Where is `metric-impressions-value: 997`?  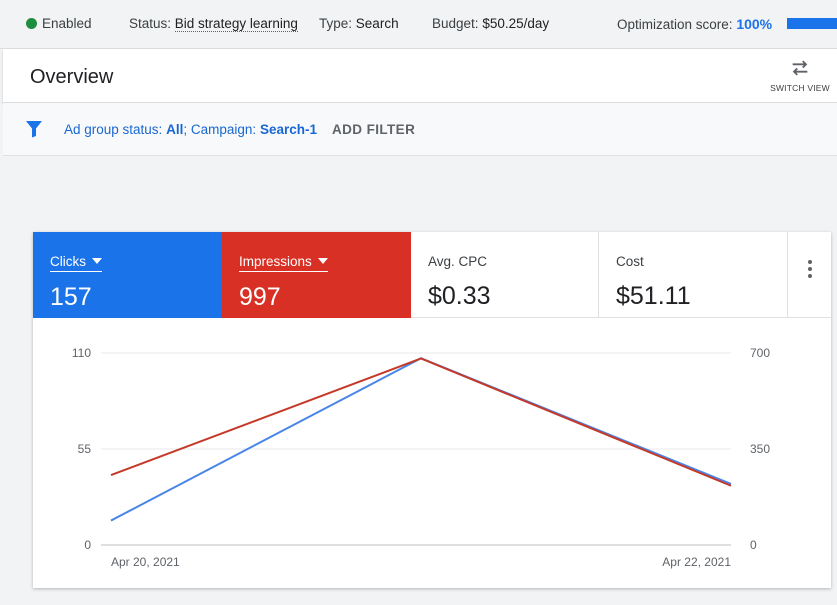
metric-impressions-value: 997 is located at coordinates (260, 297).